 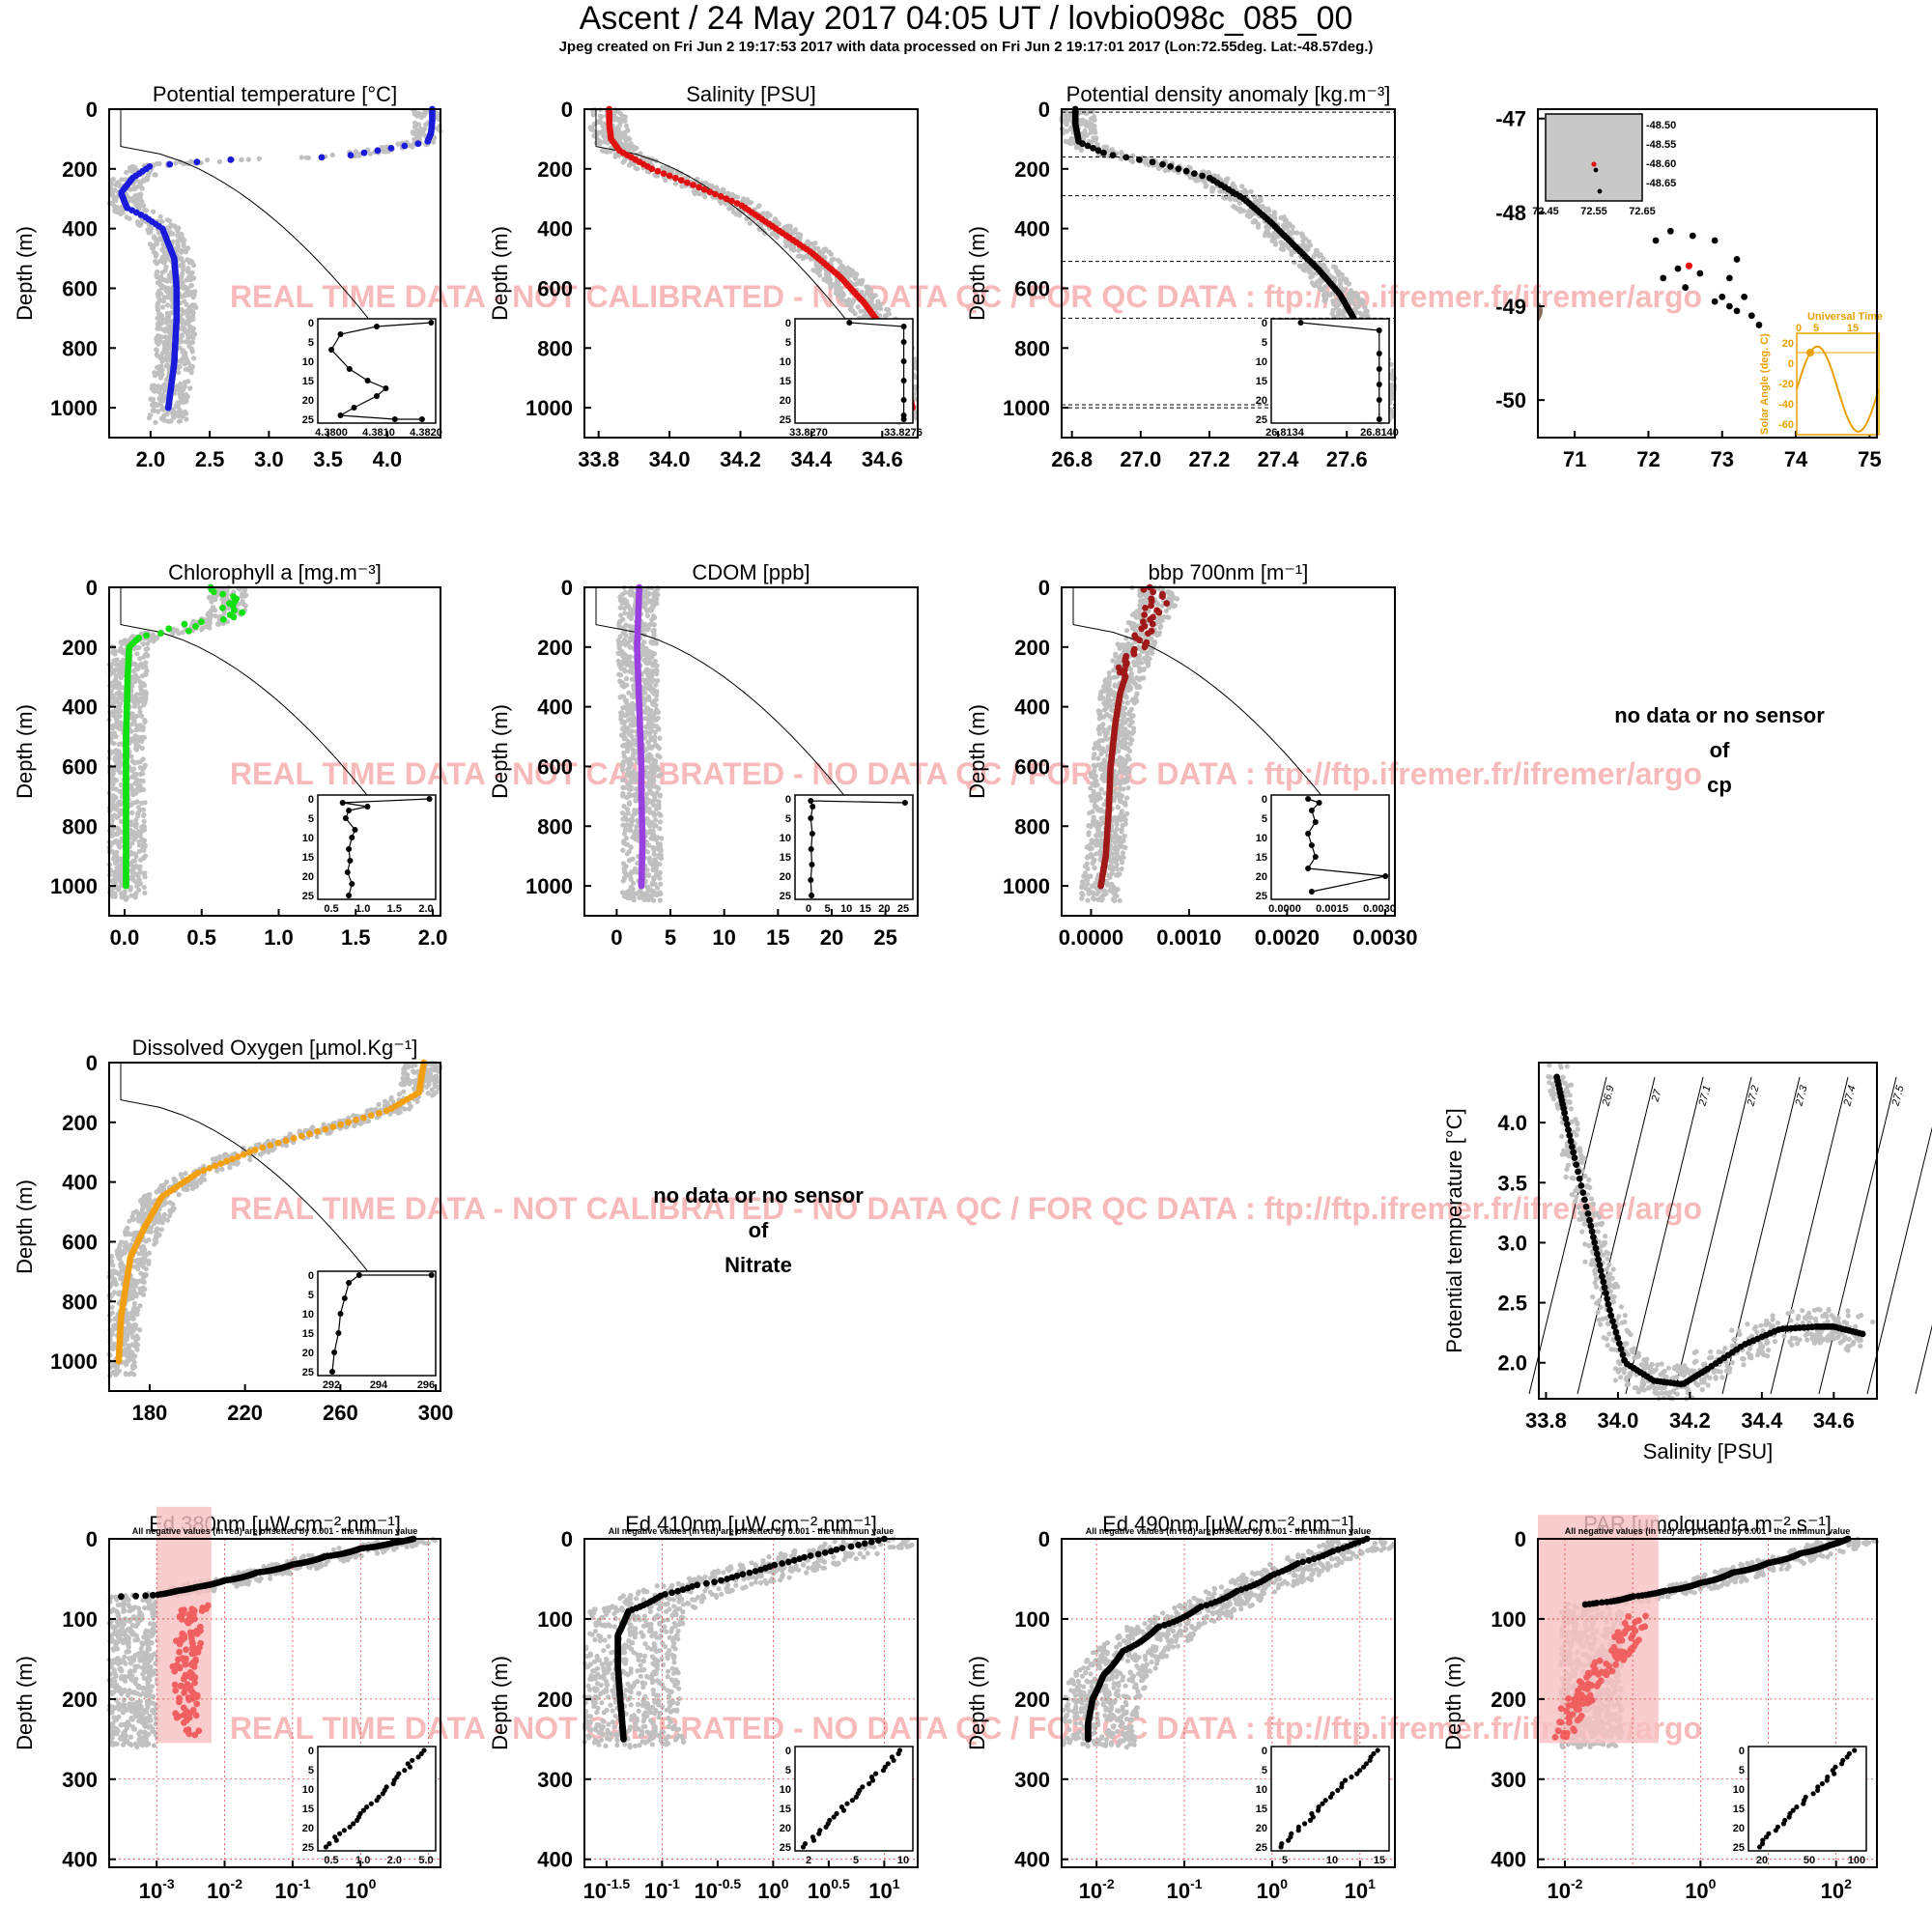 What do you see at coordinates (751, 572) in the screenshot?
I see `chart-title: CDOM [ppb]` at bounding box center [751, 572].